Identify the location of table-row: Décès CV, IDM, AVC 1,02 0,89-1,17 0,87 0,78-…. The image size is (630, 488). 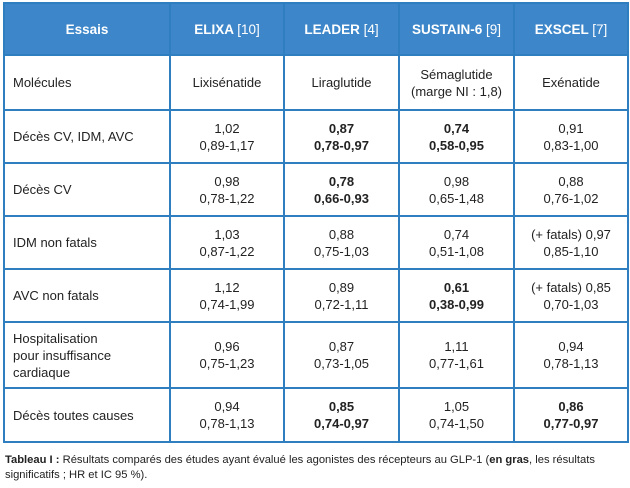
(316, 136).